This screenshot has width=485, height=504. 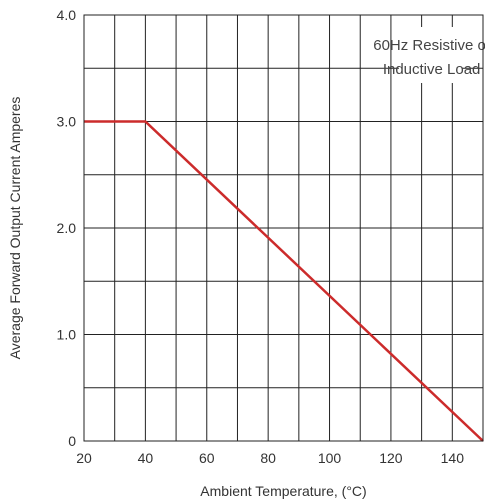 I want to click on y-tick-label: 1.0, so click(x=67, y=335).